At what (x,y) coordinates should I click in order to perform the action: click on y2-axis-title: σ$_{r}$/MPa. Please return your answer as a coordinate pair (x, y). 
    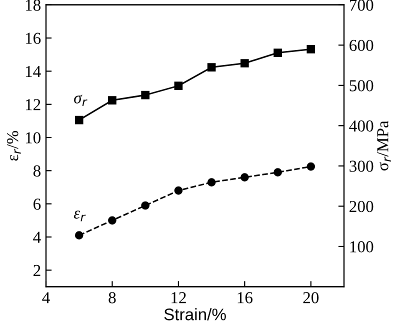
    Looking at the image, I should click on (384, 145).